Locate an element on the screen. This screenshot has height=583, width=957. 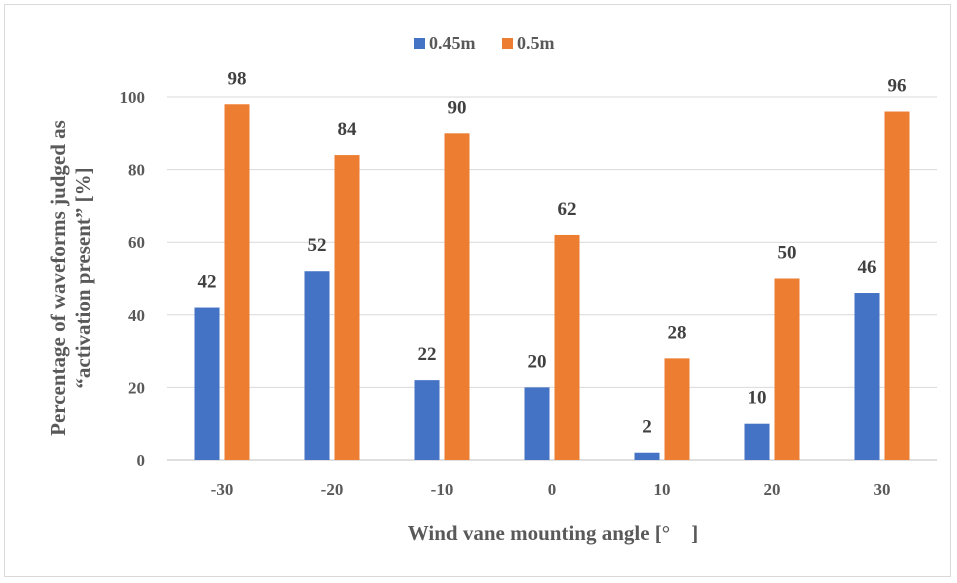
y-axis-title-line-1: Percentage of waveforms judged as is located at coordinates (58, 278).